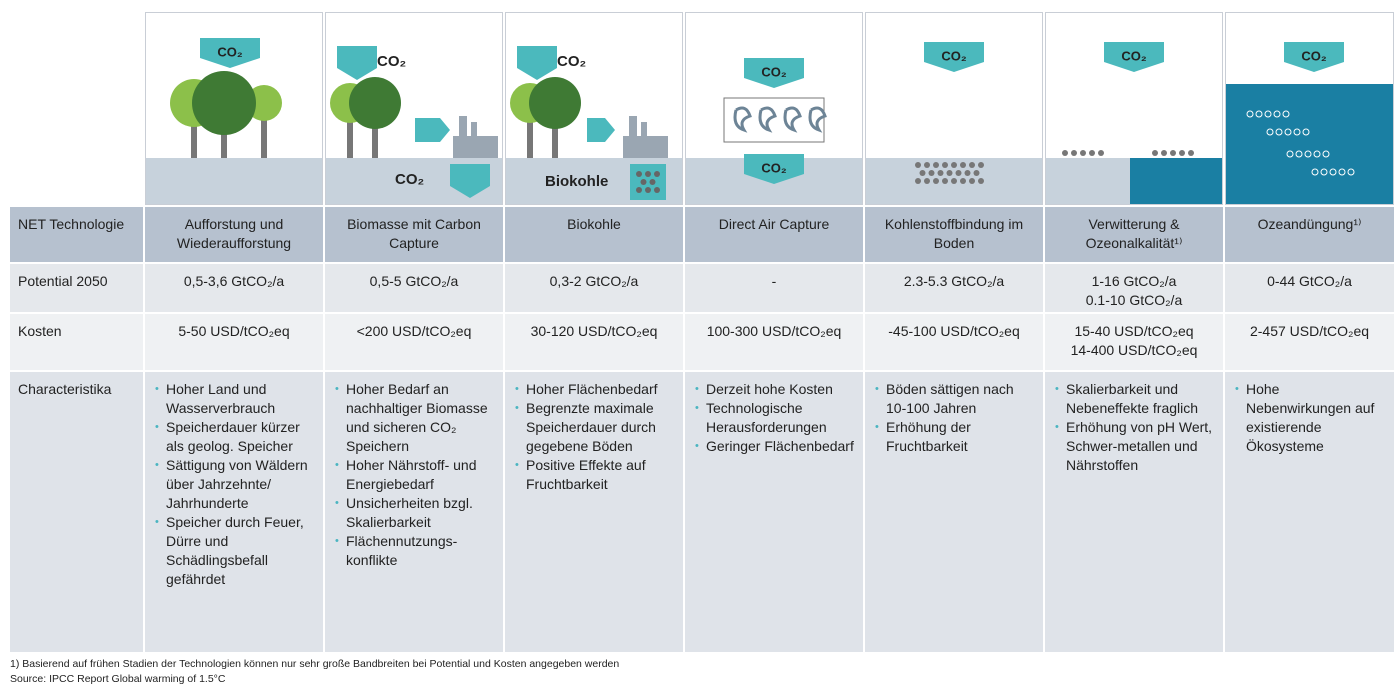 The width and height of the screenshot is (1394, 691). I want to click on bullet: Böden sättigen nach 10-100 Jahren, so click(954, 399).